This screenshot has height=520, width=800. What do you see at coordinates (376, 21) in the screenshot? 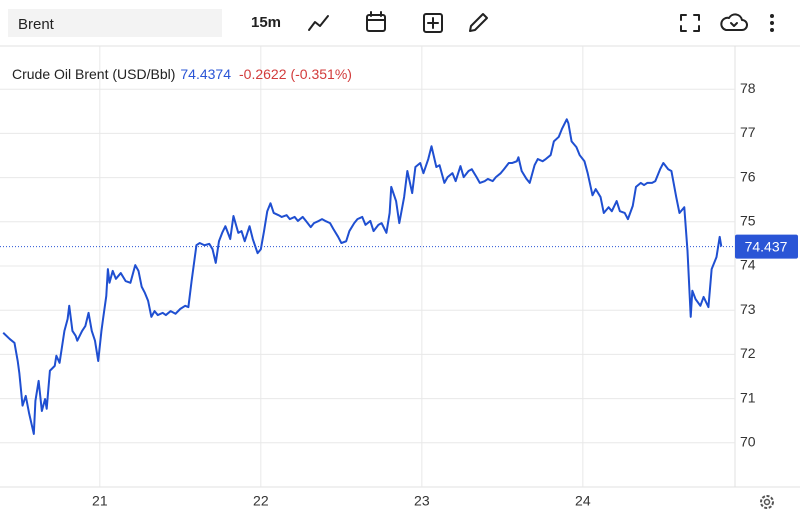
I see `calendar-icon` at bounding box center [376, 21].